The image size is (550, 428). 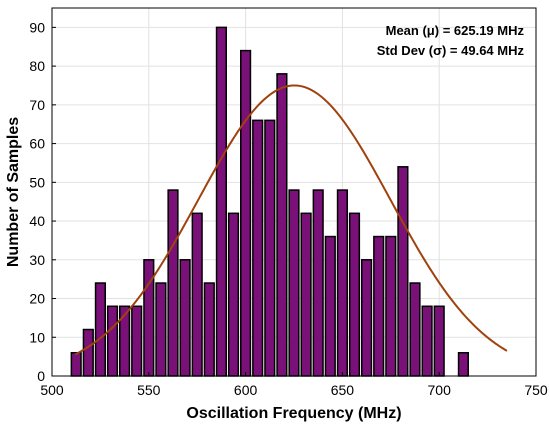 What do you see at coordinates (440, 390) in the screenshot?
I see `x-tick-label: 700` at bounding box center [440, 390].